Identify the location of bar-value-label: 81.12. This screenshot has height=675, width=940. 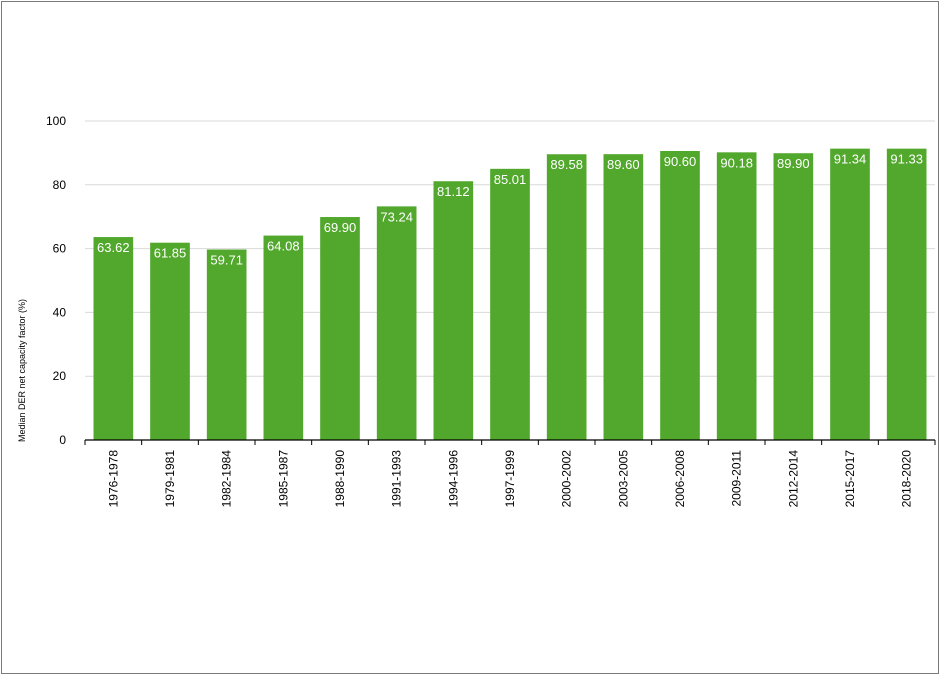
(453, 191).